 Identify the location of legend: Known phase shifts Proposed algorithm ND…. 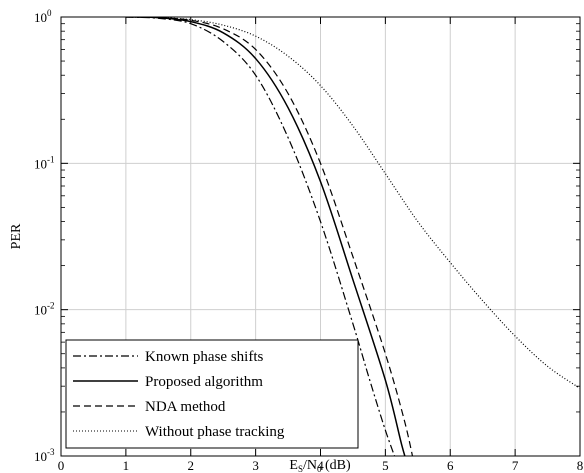
(212, 394).